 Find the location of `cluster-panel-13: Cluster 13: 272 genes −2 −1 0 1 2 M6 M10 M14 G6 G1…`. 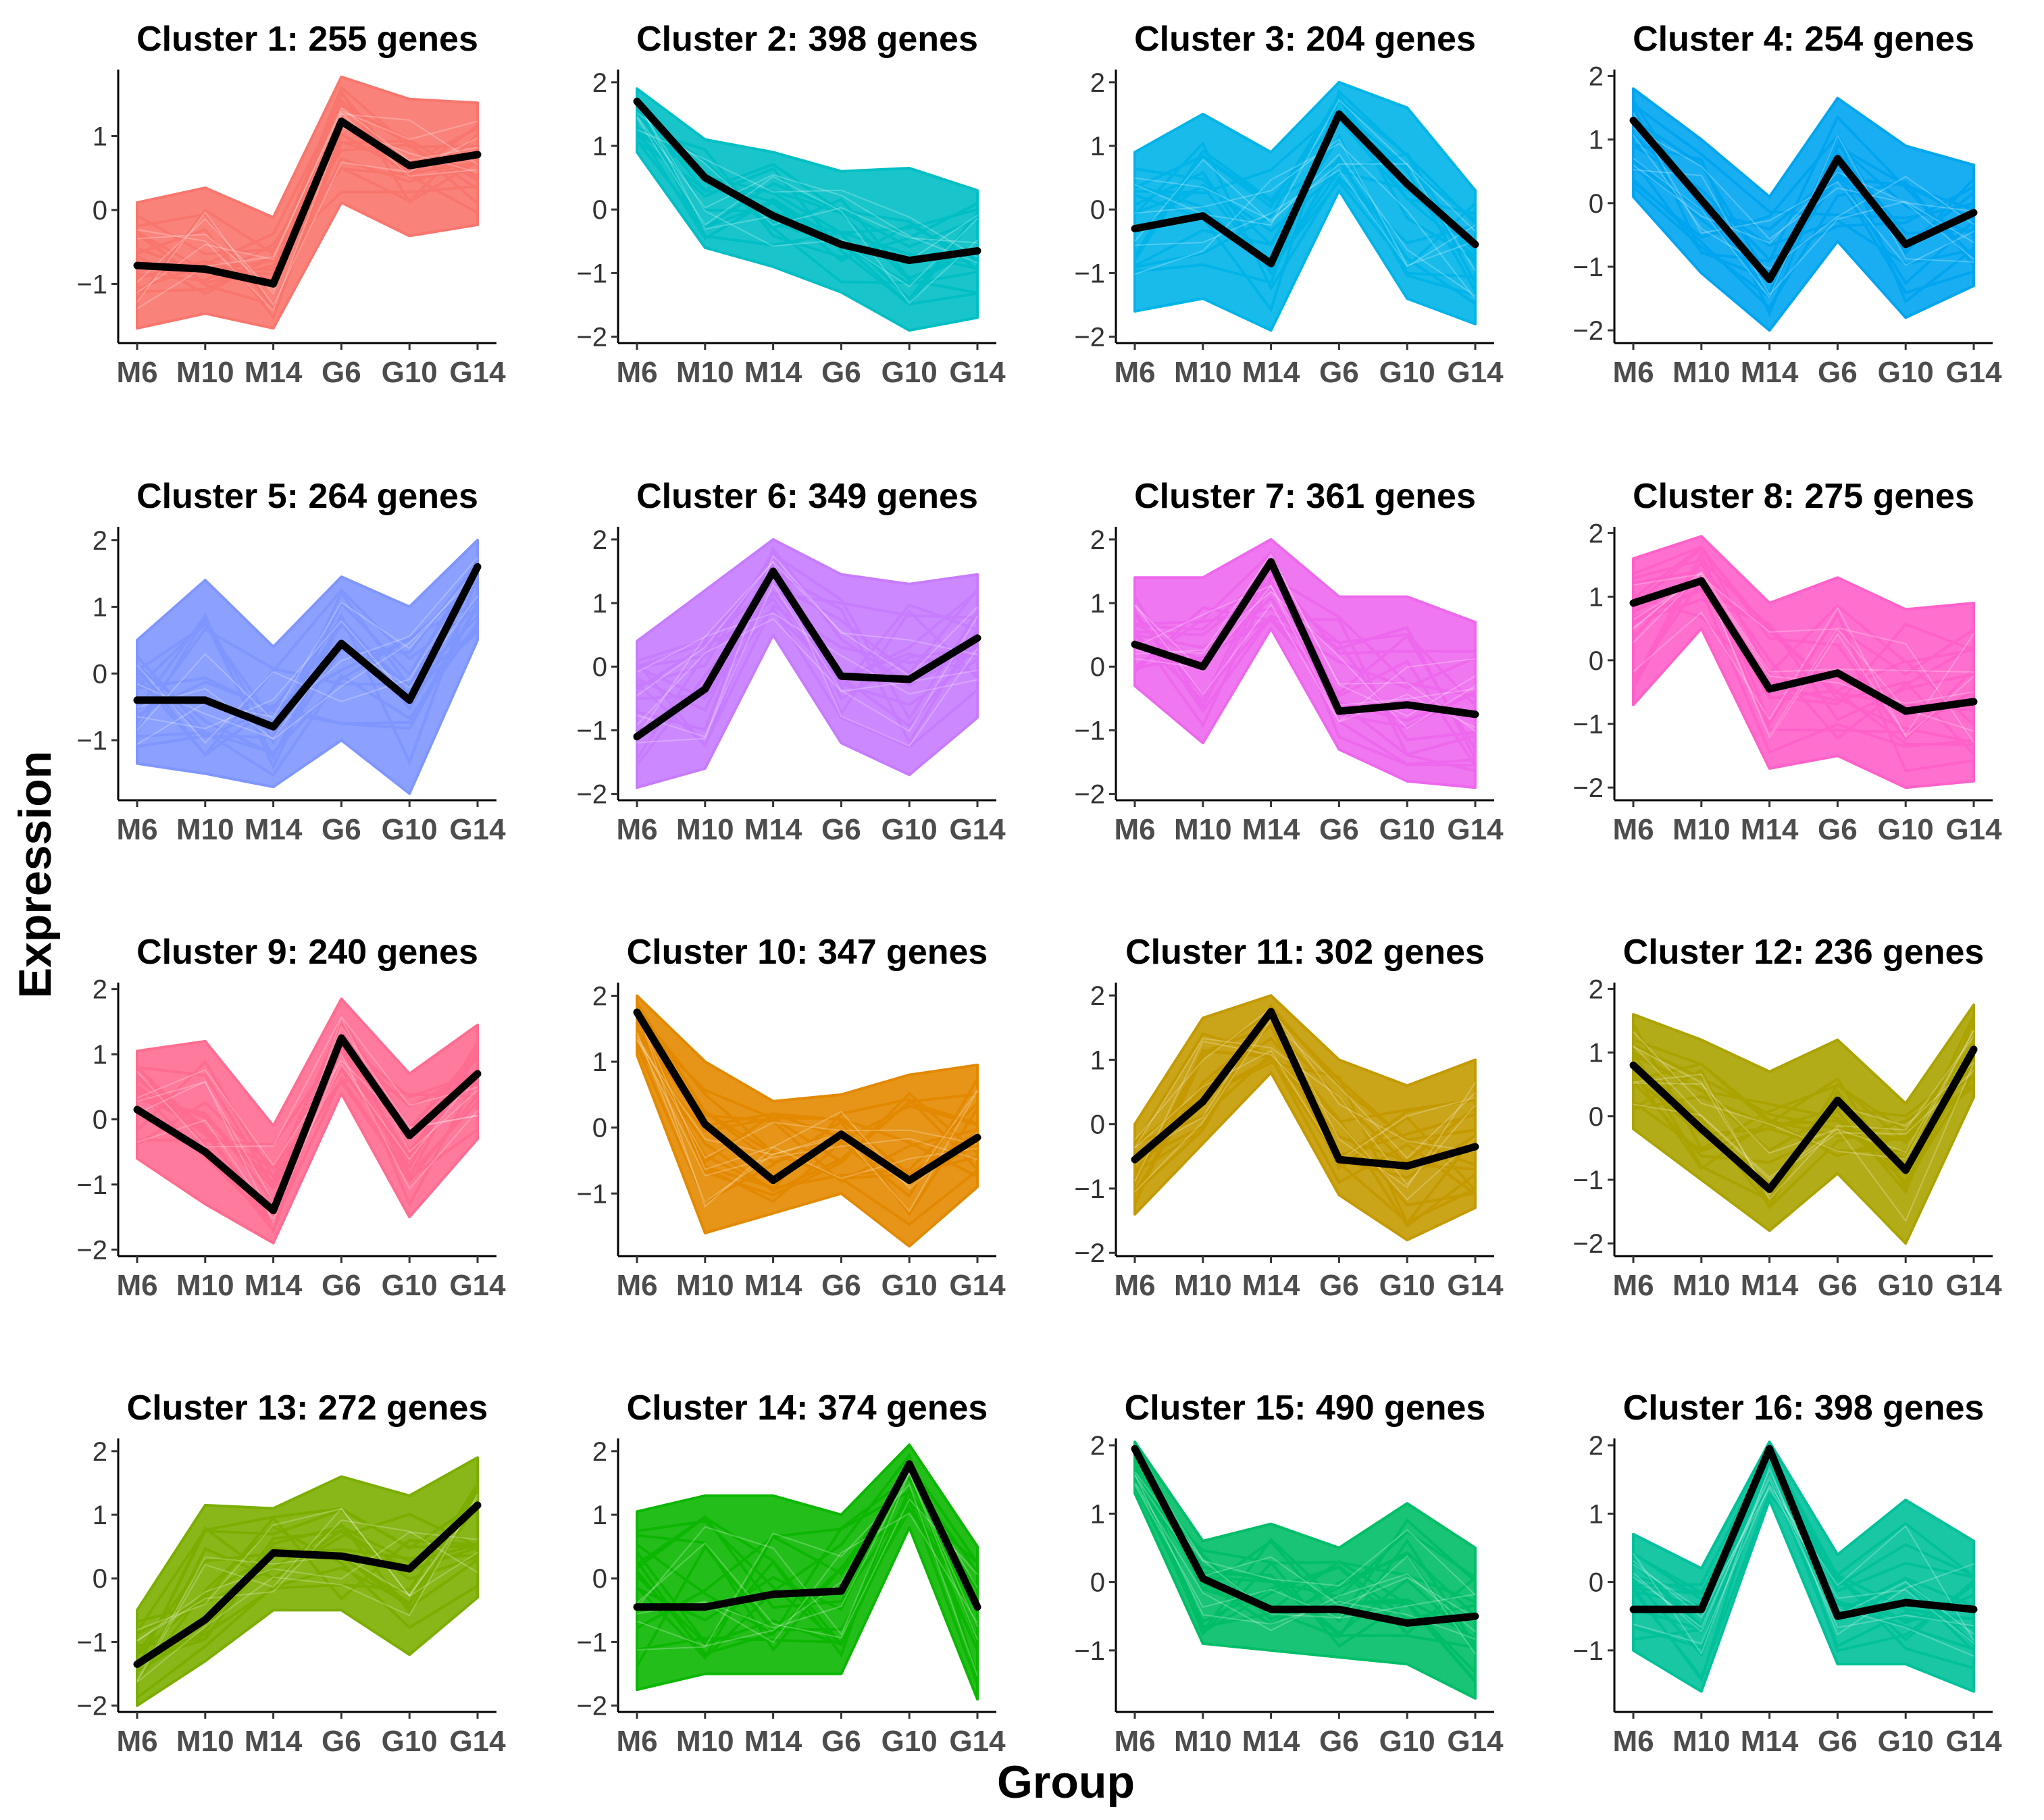

cluster-panel-13: Cluster 13: 272 genes −2 −1 0 1 2 M6 M10 M14 G6 G1… is located at coordinates (291, 1573).